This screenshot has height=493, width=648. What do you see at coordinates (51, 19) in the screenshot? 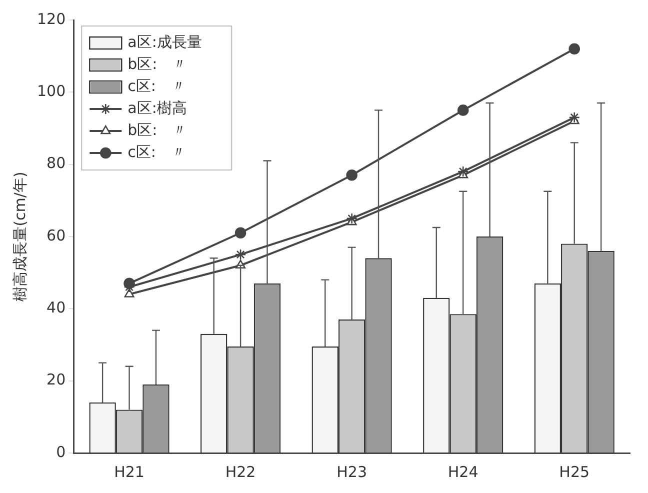
I see `y-tick-label: 120` at bounding box center [51, 19].